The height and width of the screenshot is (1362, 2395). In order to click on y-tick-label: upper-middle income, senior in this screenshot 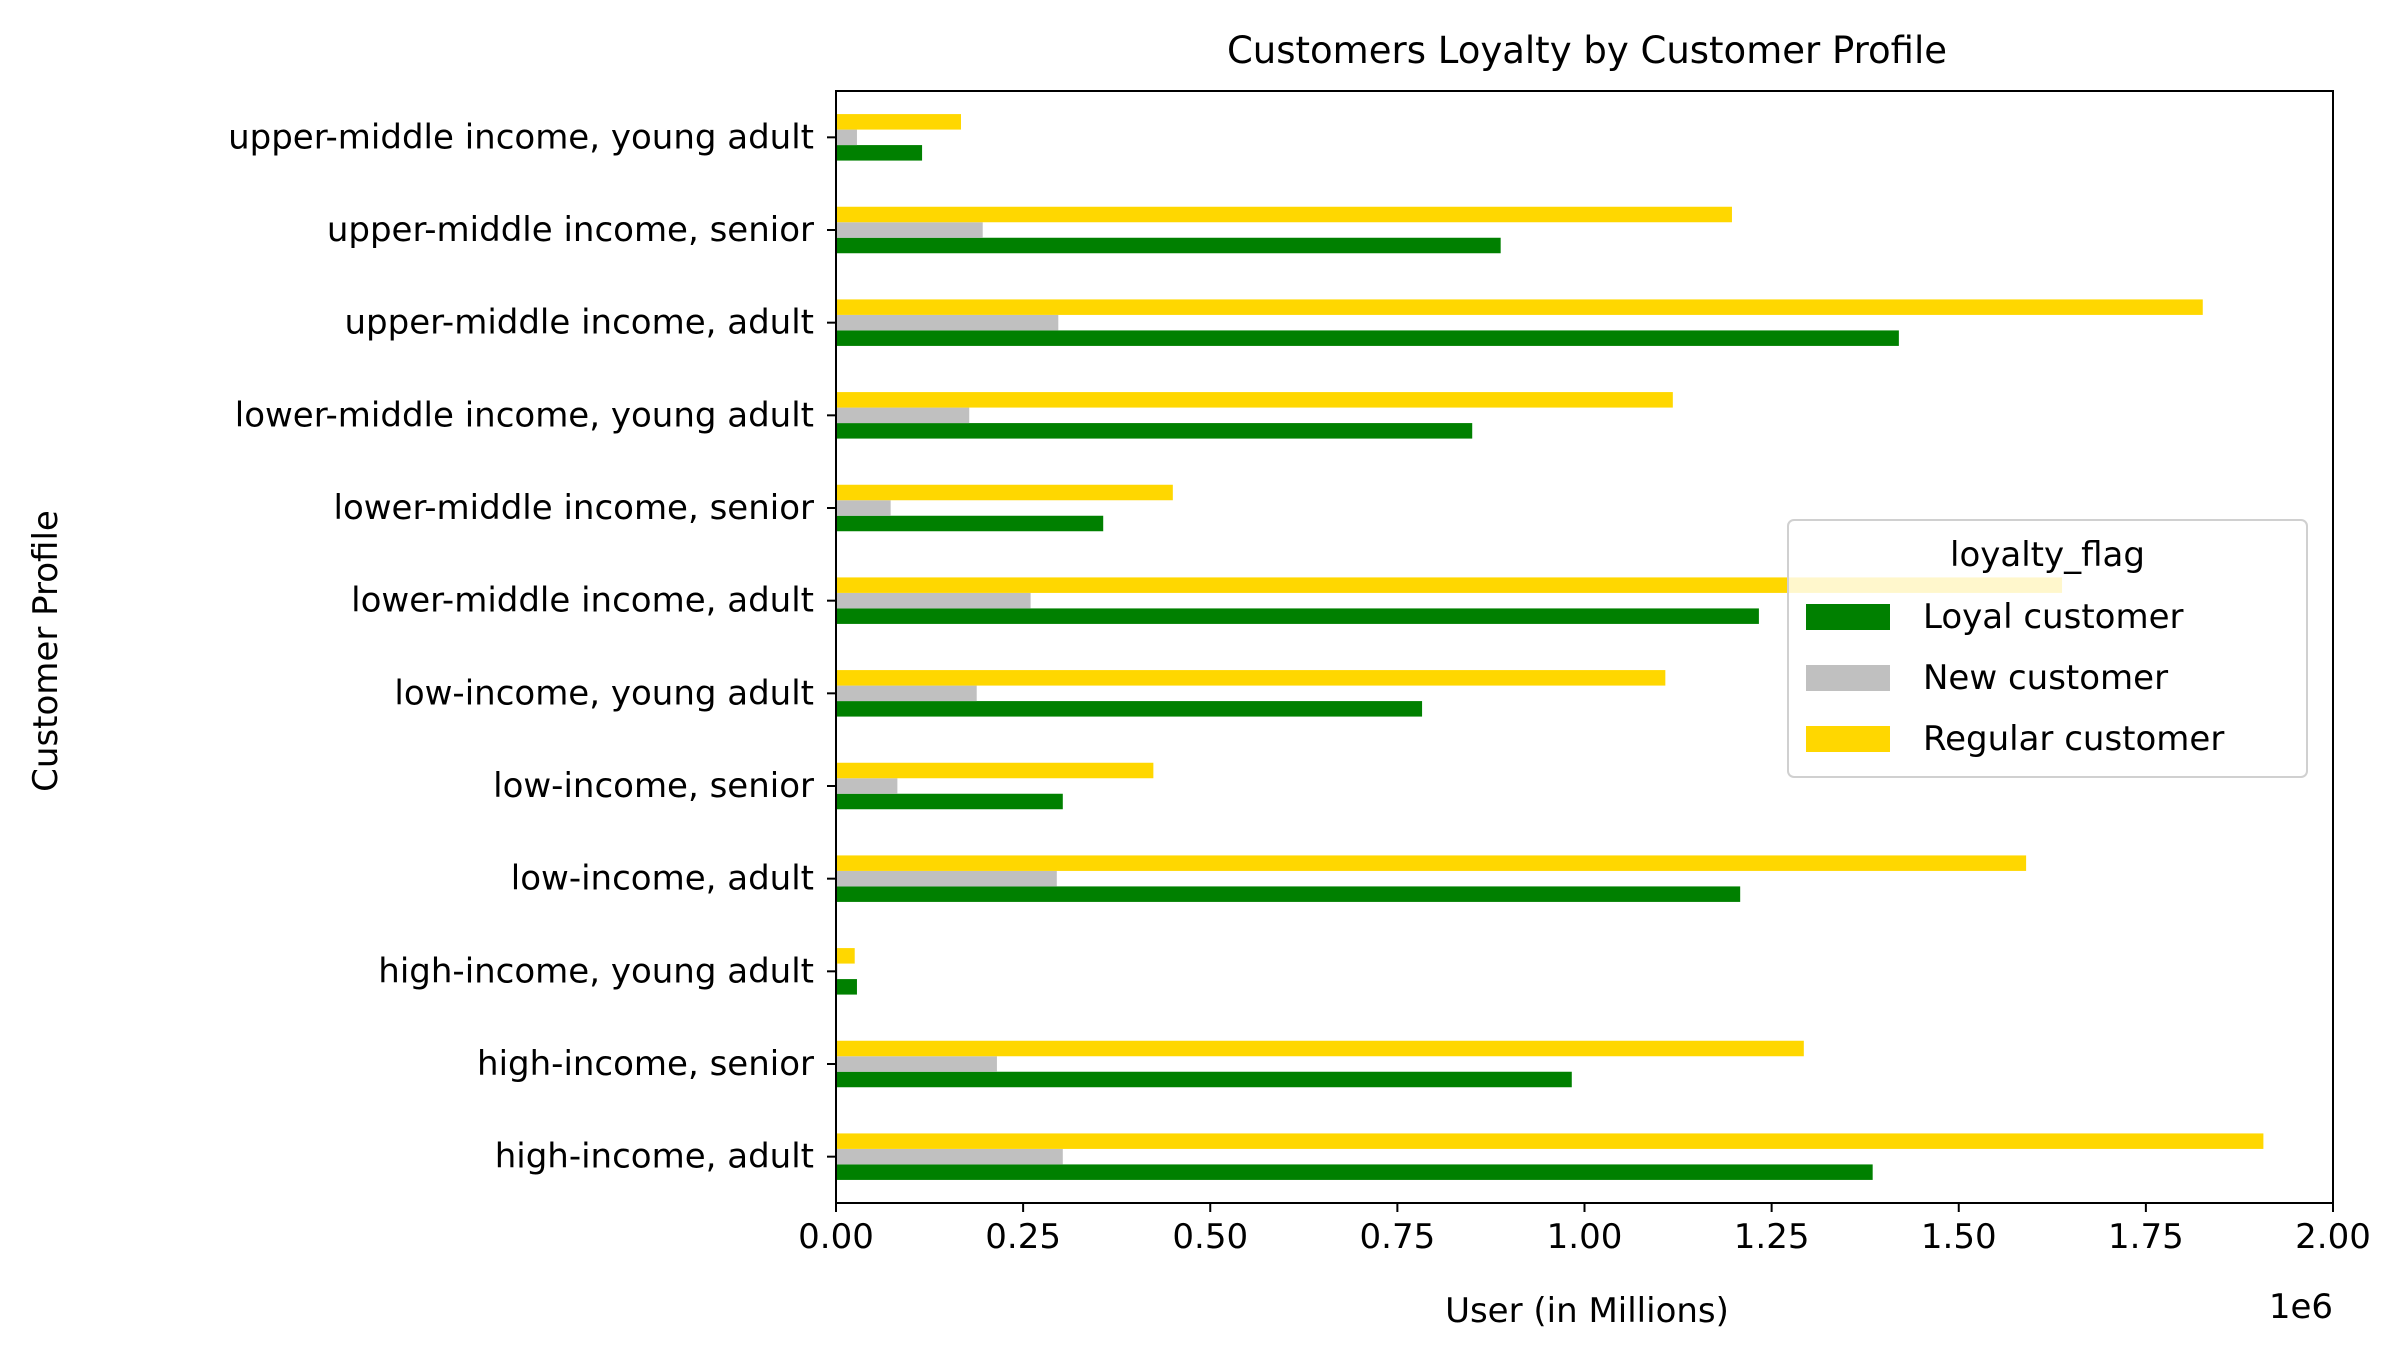, I will do `click(570, 230)`.